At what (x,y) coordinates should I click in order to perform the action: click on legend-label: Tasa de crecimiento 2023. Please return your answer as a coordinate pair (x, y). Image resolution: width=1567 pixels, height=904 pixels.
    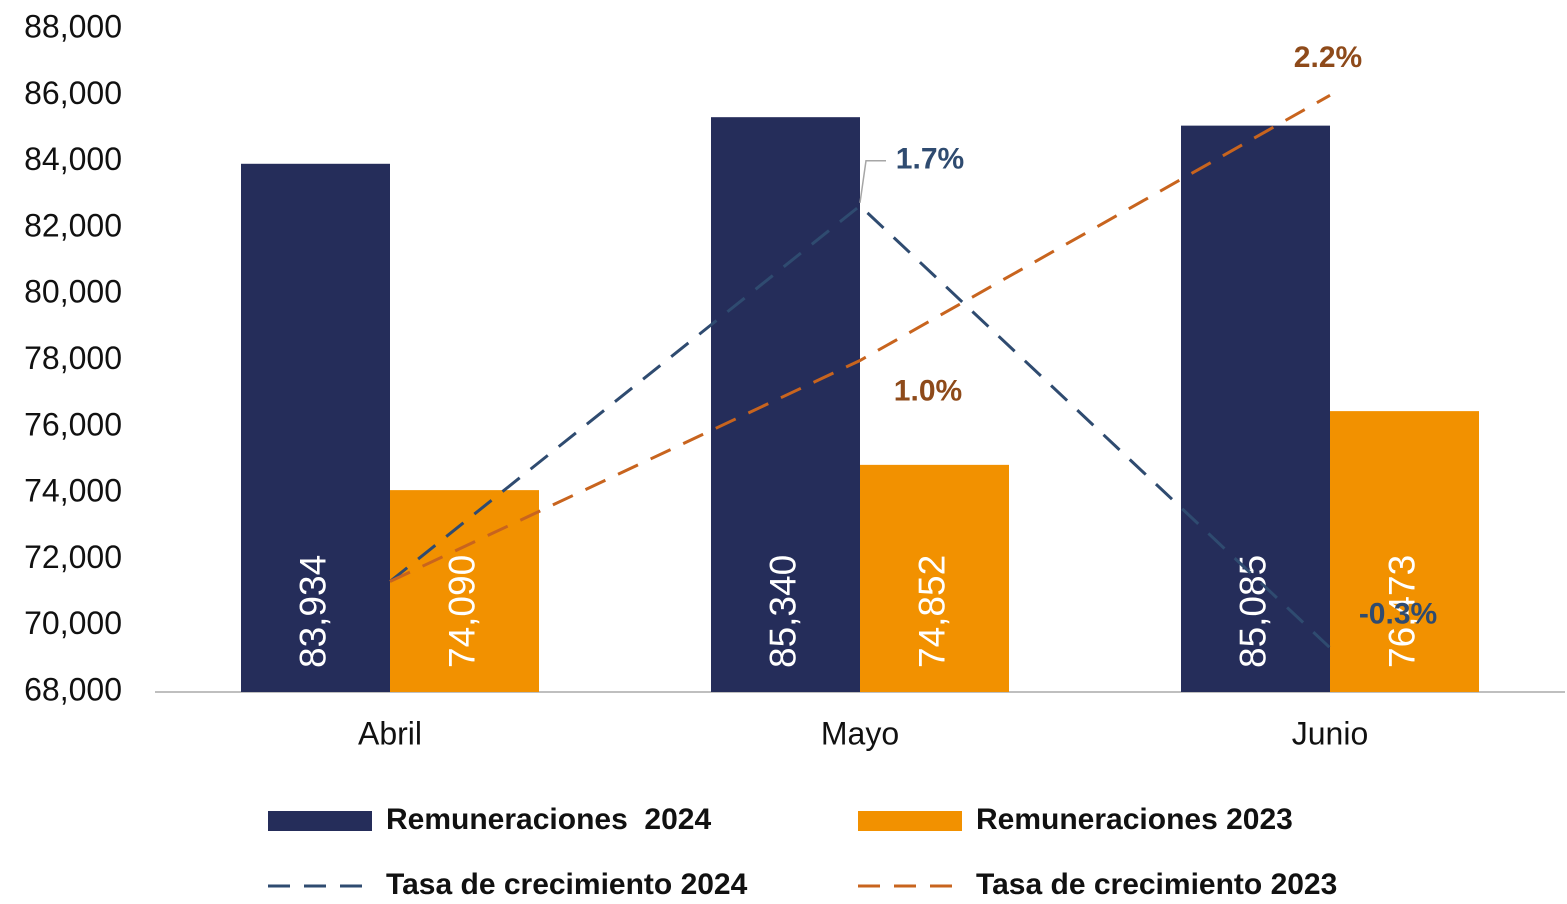
    Looking at the image, I should click on (1156, 884).